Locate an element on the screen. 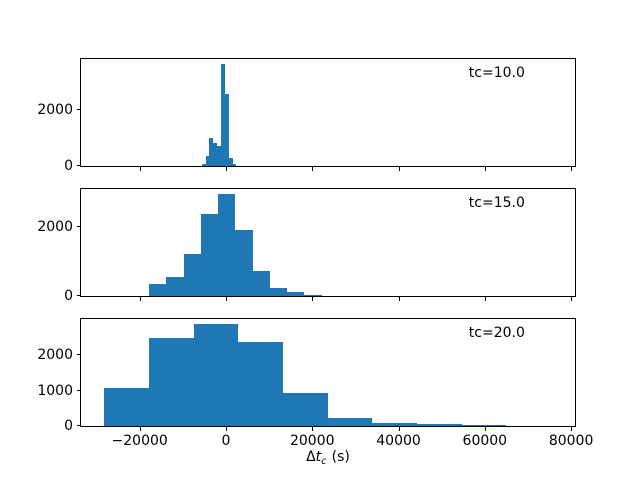  x-axis-title: Δtc (s) is located at coordinates (328, 458).